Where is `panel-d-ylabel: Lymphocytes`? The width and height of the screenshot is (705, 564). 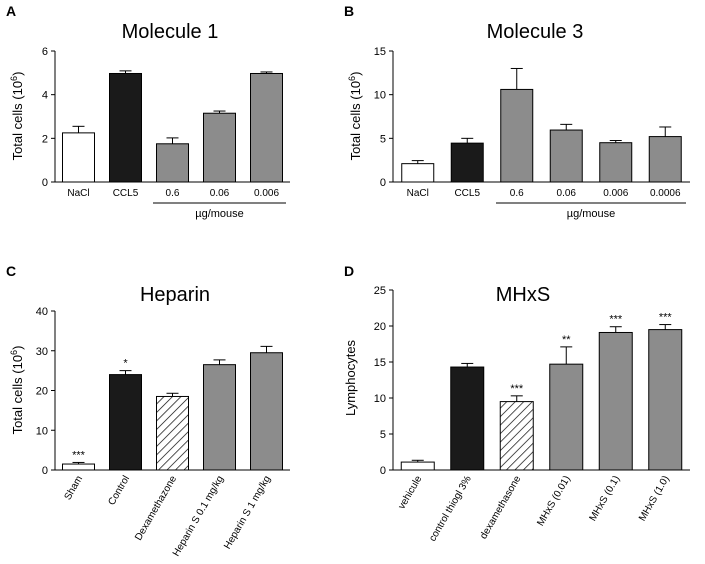
panel-d-ylabel: Lymphocytes is located at coordinates (350, 377).